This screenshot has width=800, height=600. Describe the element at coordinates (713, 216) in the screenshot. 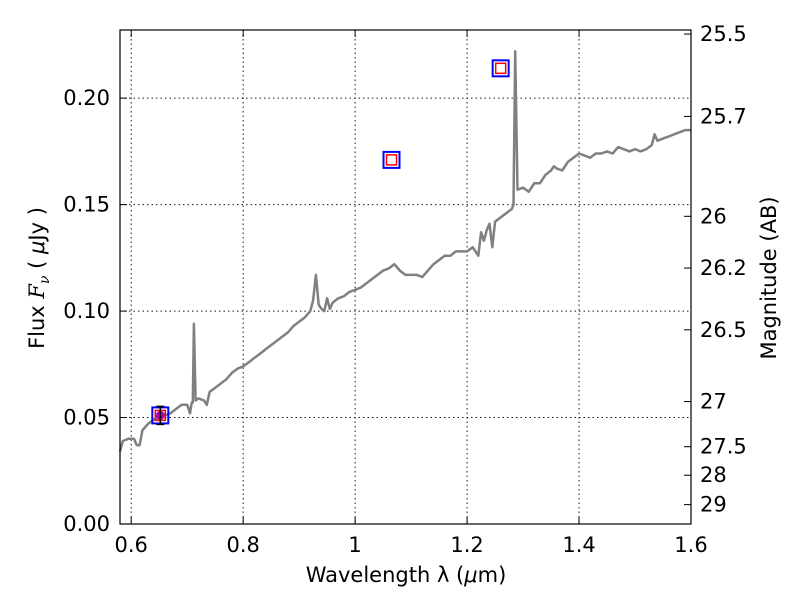

I see `y2-tick-label: 26` at that location.